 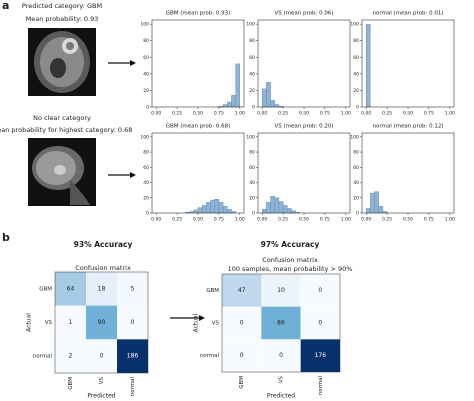 I want to click on subcaption: Mean probability: 0.93, so click(x=62, y=19).